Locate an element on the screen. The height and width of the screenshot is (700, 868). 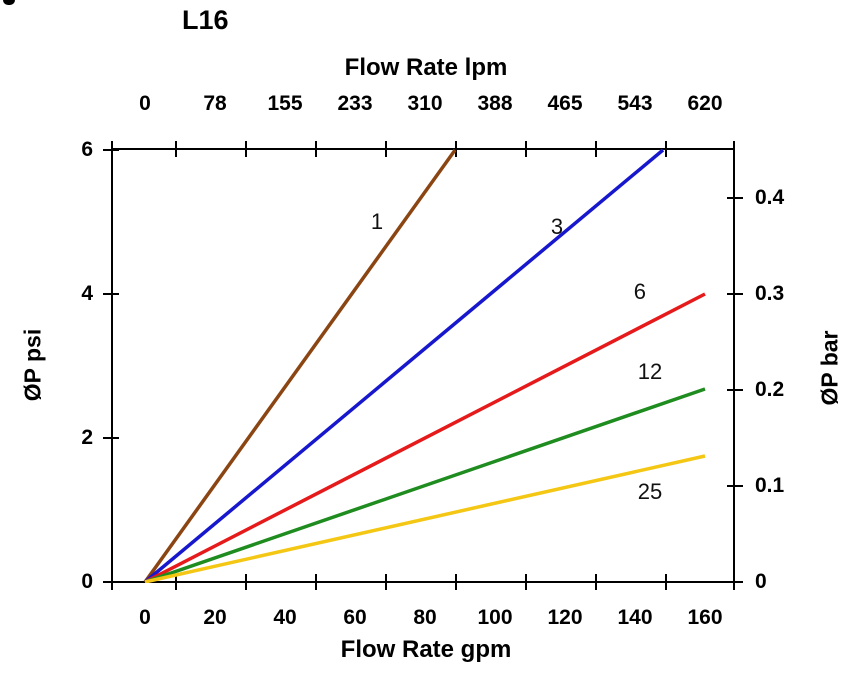
top-axis-tick-label: 310 is located at coordinates (425, 103).